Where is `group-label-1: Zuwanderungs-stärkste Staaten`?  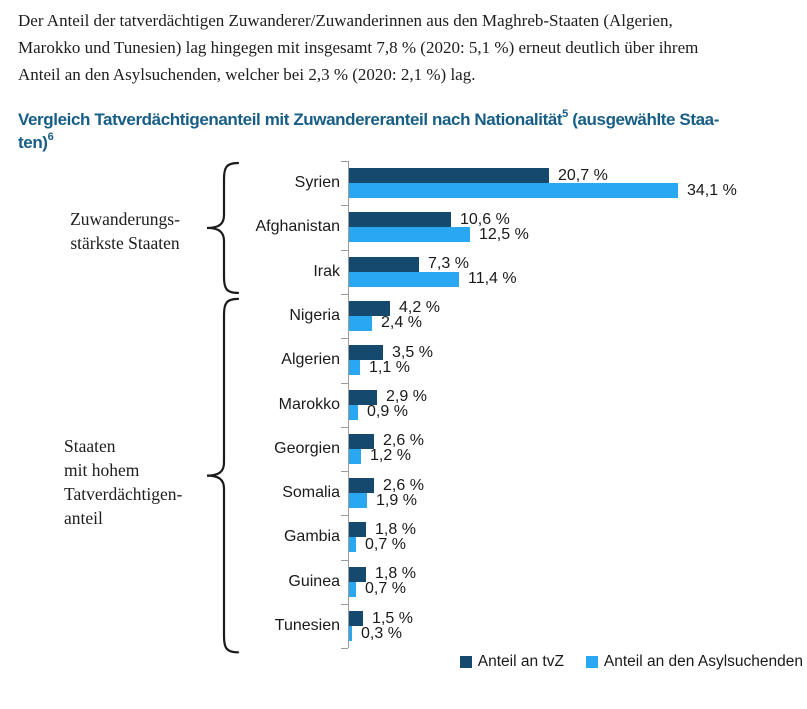
group-label-1: Zuwanderungs-stärkste Staaten is located at coordinates (125, 230).